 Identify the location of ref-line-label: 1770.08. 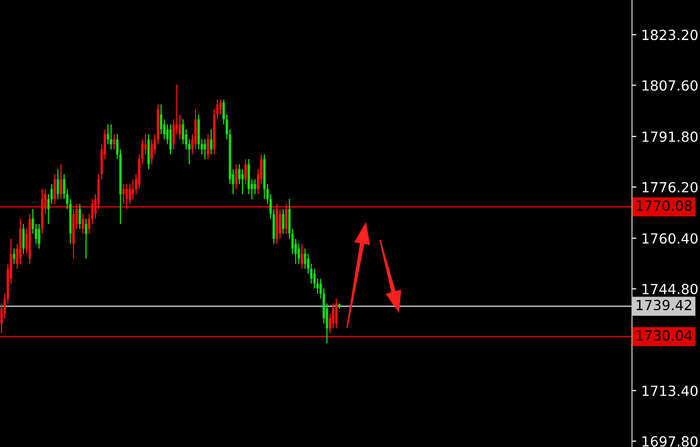
(664, 205).